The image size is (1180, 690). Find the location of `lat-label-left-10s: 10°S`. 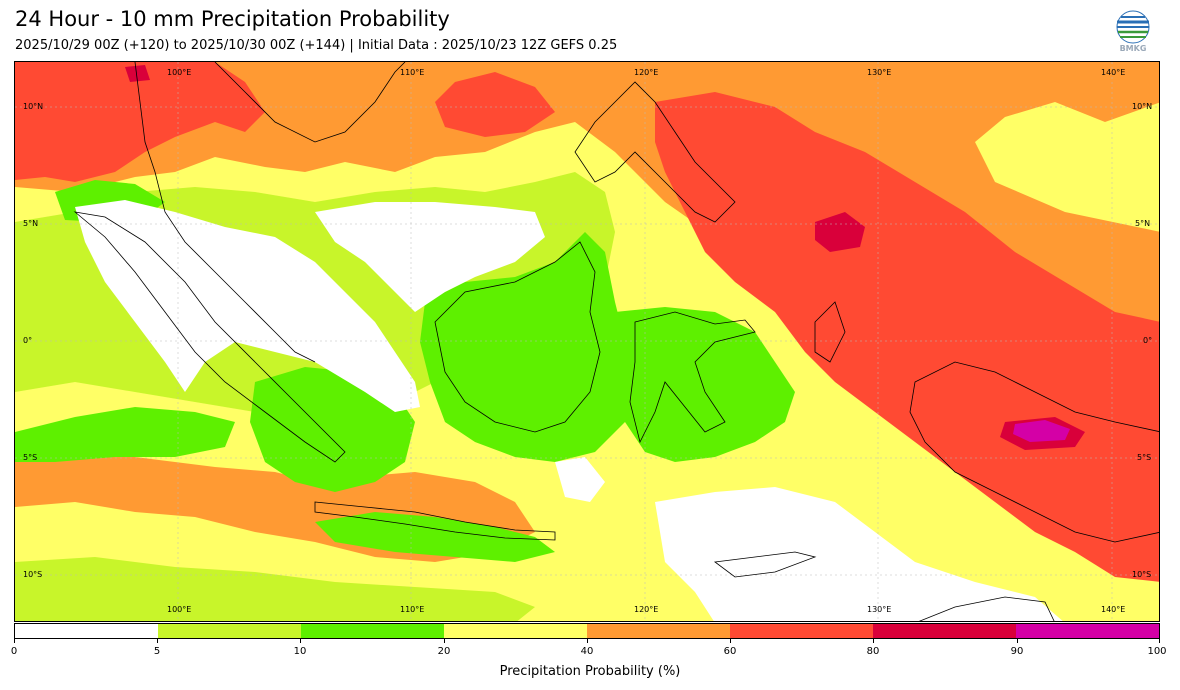

lat-label-left-10s: 10°S is located at coordinates (33, 574).